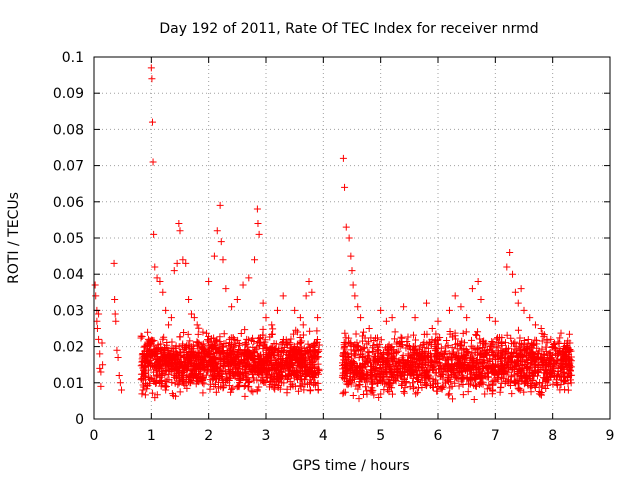  I want to click on y-tick-label: 0.09, so click(68, 94).